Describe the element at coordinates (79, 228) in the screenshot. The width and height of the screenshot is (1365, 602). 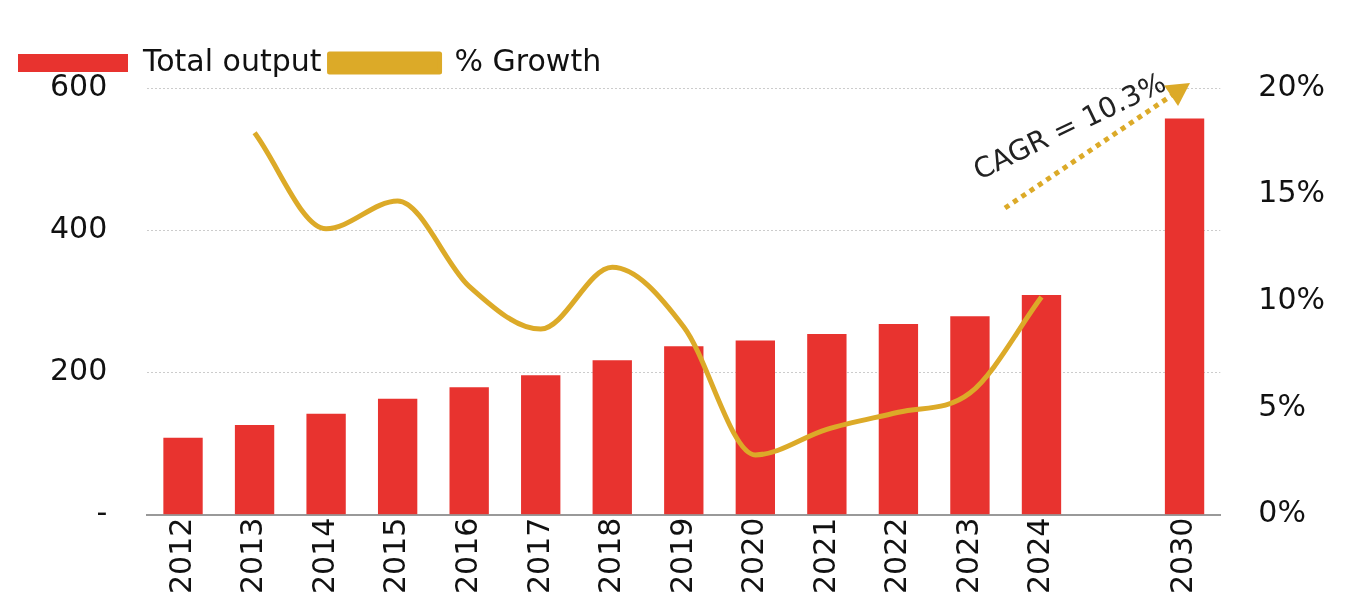
I see `y-tick-label: 400` at that location.